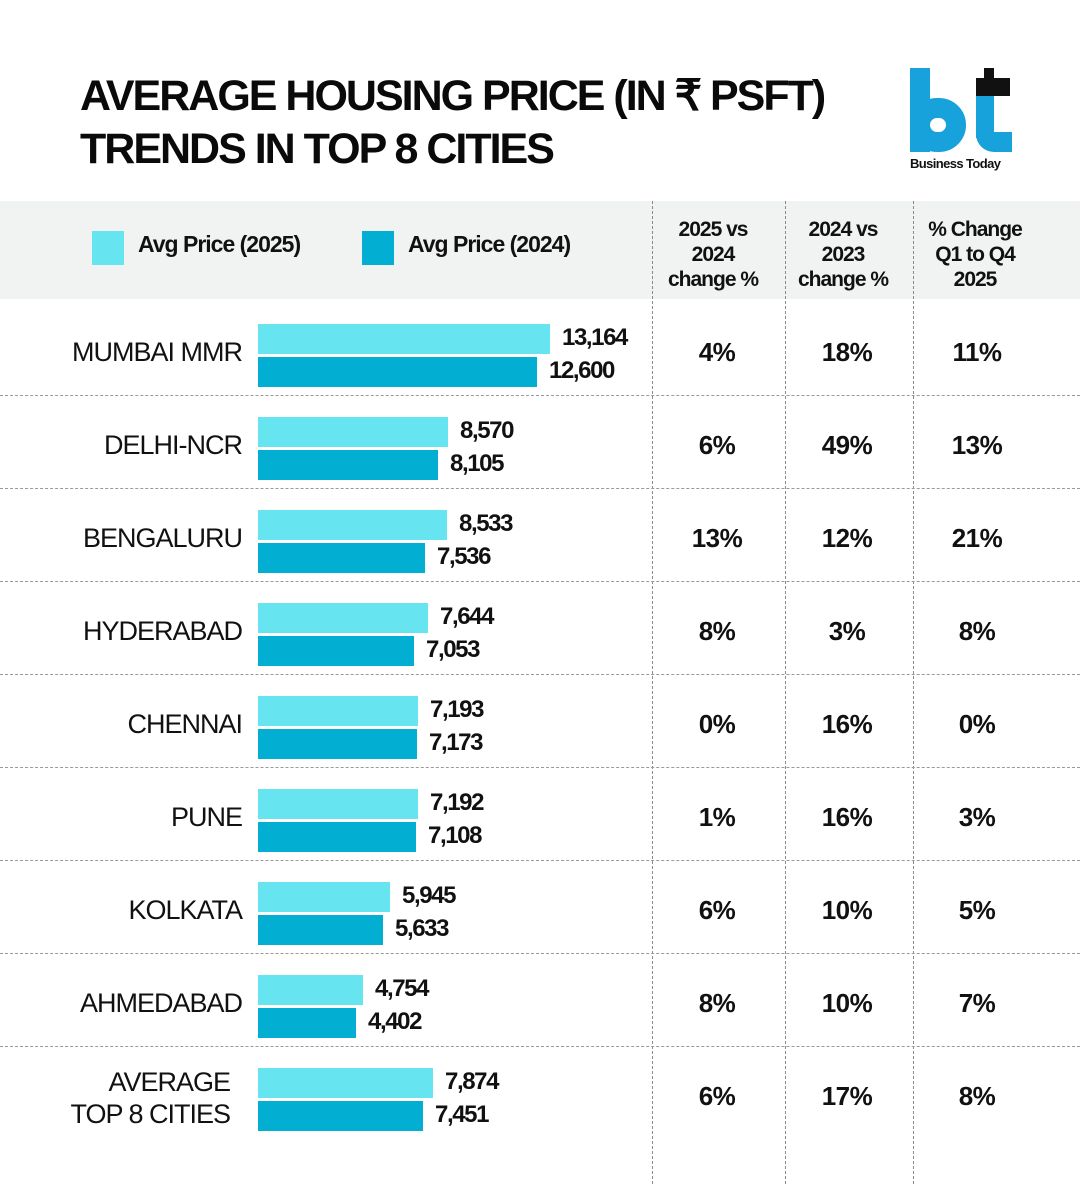 This screenshot has height=1184, width=1080. Describe the element at coordinates (173, 445) in the screenshot. I see `city-label: DELHI-NCR` at that location.